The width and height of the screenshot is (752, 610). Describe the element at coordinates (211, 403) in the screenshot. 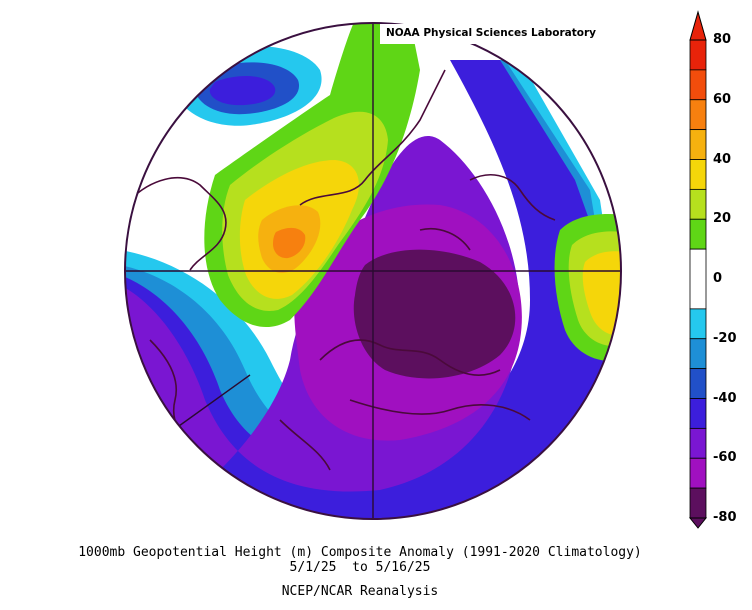

I see `meridian-diagonal` at that location.